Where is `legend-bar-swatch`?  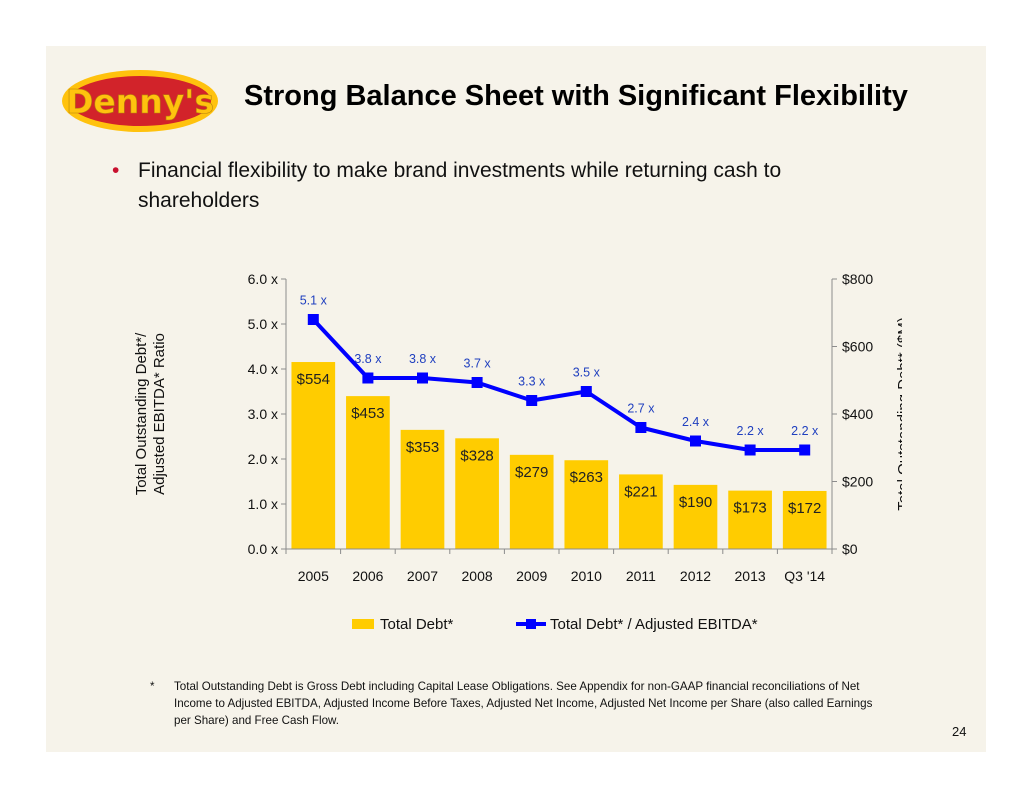
legend-bar-swatch is located at coordinates (363, 624).